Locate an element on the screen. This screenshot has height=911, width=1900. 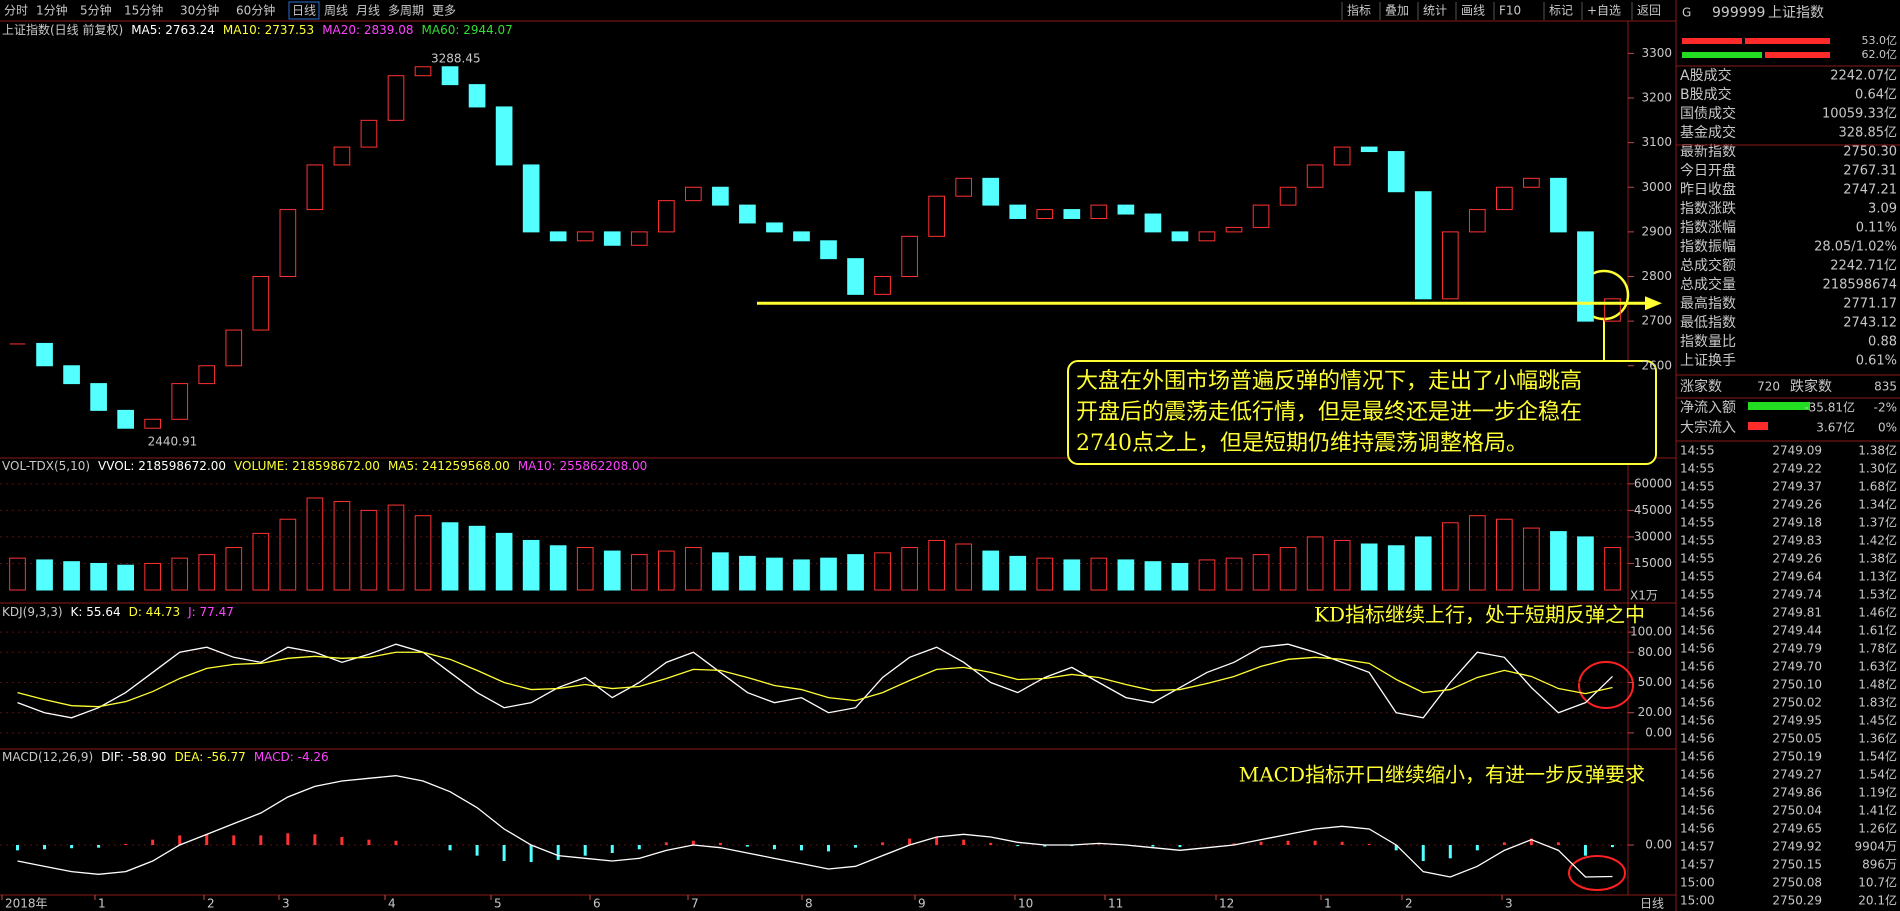
x-tick-label: 9 is located at coordinates (922, 904).